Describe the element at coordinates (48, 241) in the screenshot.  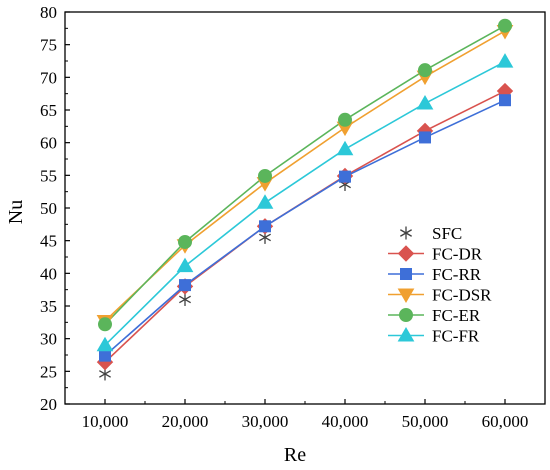
I see `y-tick-label: 45` at that location.